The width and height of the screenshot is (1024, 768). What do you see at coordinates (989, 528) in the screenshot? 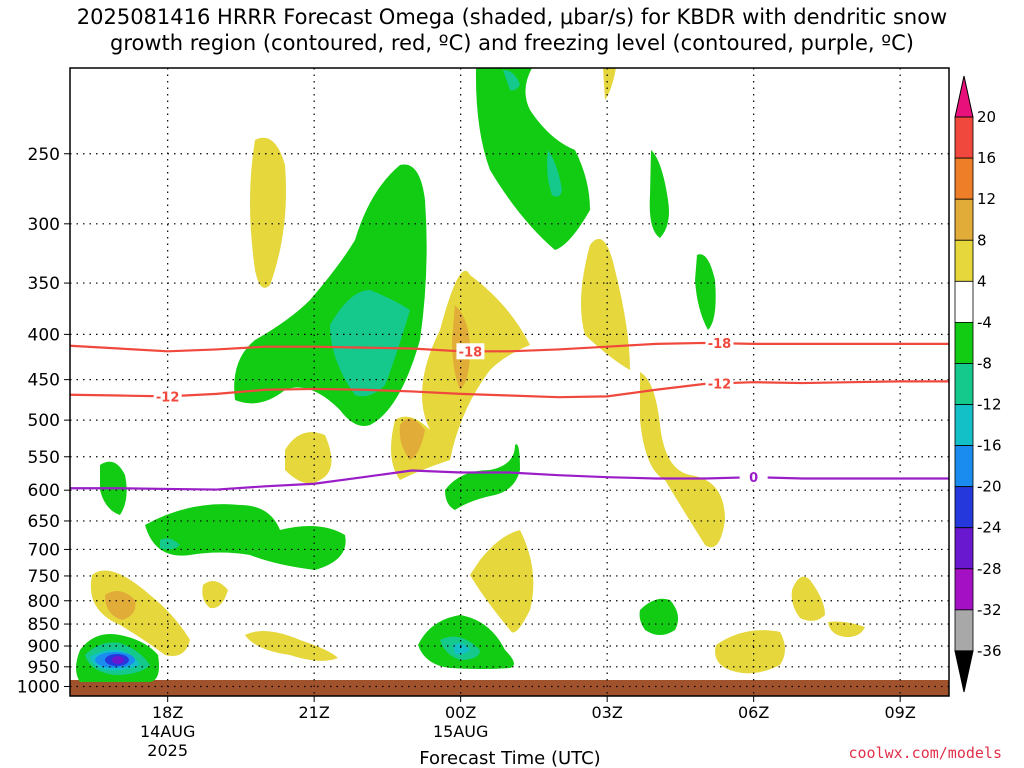
I see `colorbar-label: -24` at bounding box center [989, 528].